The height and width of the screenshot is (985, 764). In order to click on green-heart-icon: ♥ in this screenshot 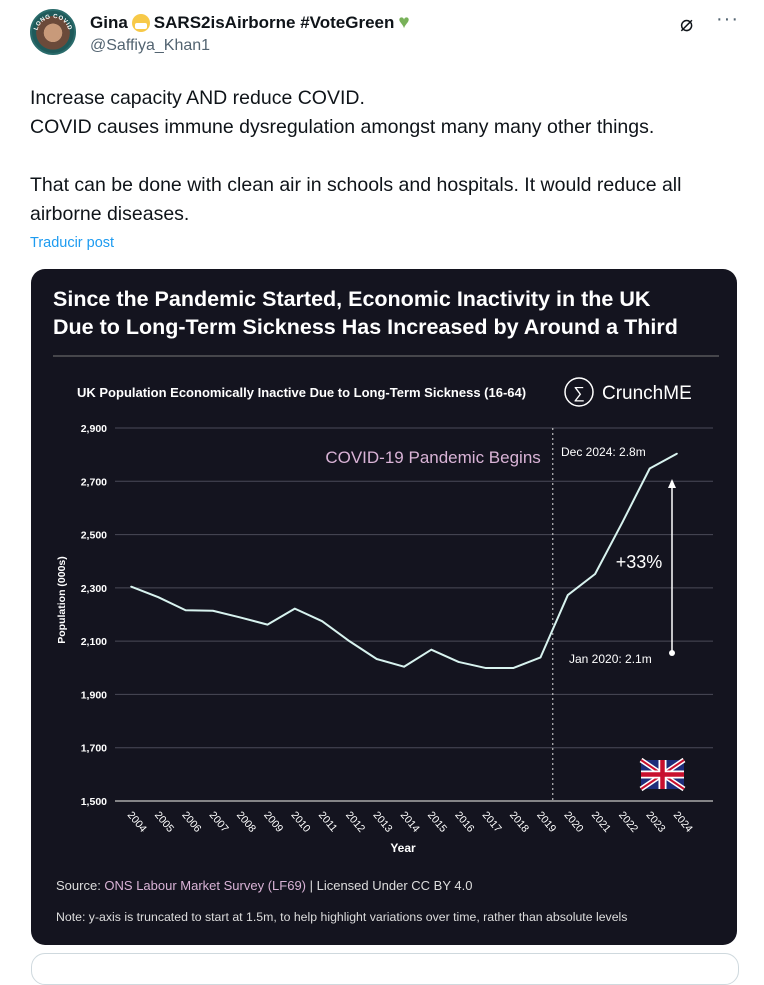, I will do `click(404, 22)`.